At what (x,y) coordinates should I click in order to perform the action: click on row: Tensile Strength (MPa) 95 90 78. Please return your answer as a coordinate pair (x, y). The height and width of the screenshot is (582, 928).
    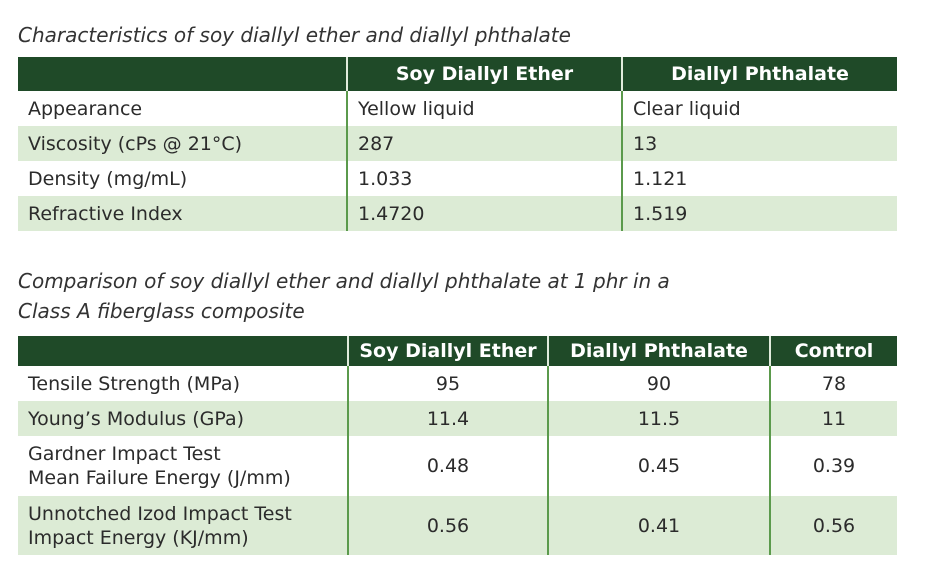
    Looking at the image, I should click on (457, 383).